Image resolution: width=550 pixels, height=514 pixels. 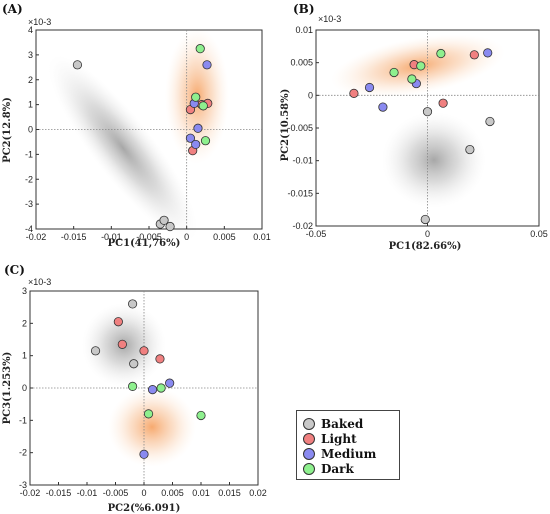 I want to click on panel-a-y-tick-label: 1, so click(x=30, y=105).